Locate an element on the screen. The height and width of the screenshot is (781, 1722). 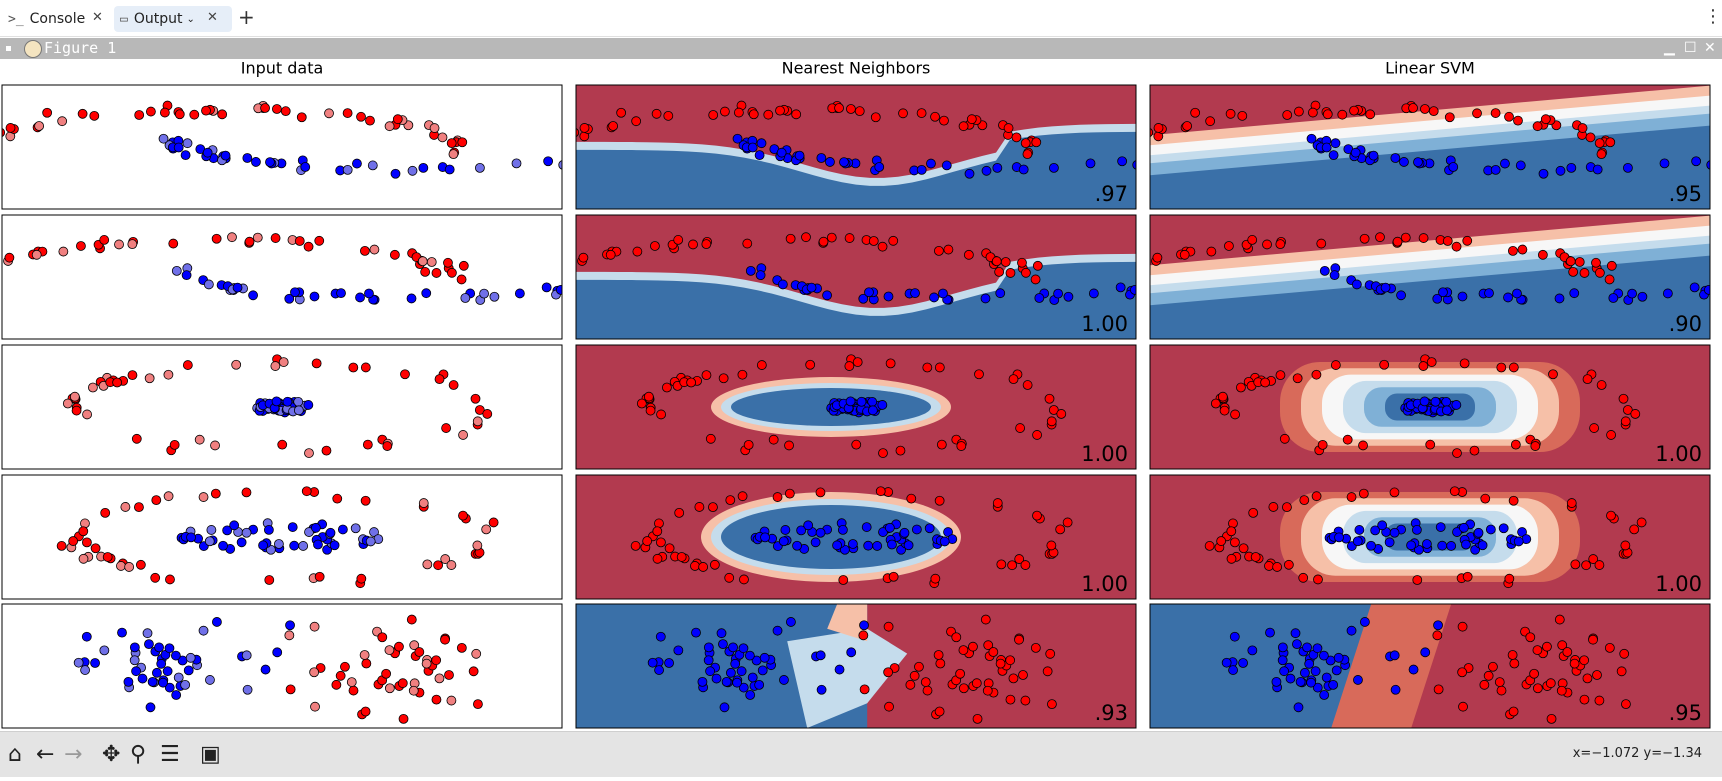
tab-output: ▭ Output ⌄ is located at coordinates (173, 19).